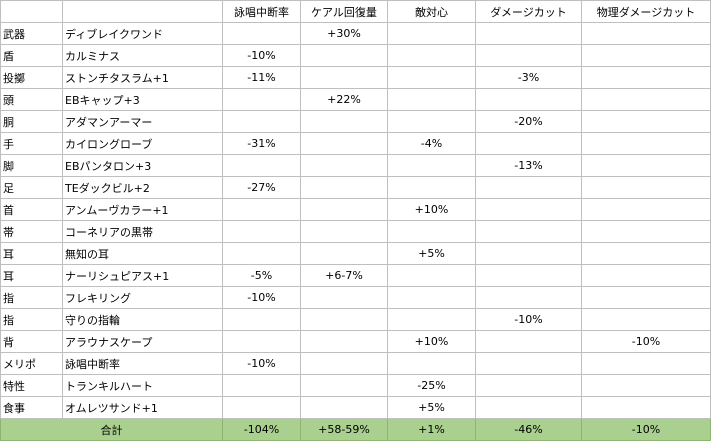 This screenshot has width=713, height=446. Describe the element at coordinates (31, 165) in the screenshot. I see `slot-cell: 脚` at that location.